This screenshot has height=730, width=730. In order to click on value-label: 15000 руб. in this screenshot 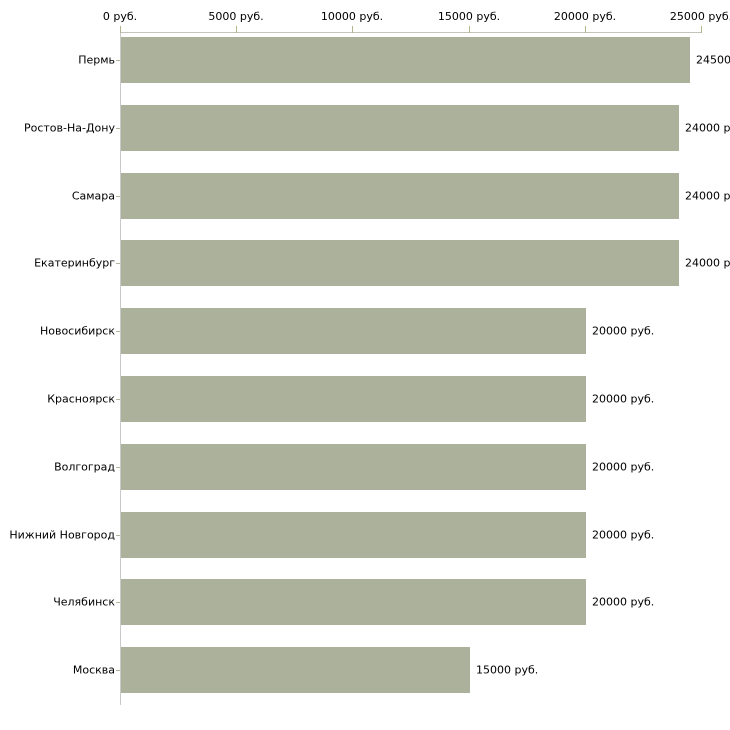, I will do `click(507, 670)`.